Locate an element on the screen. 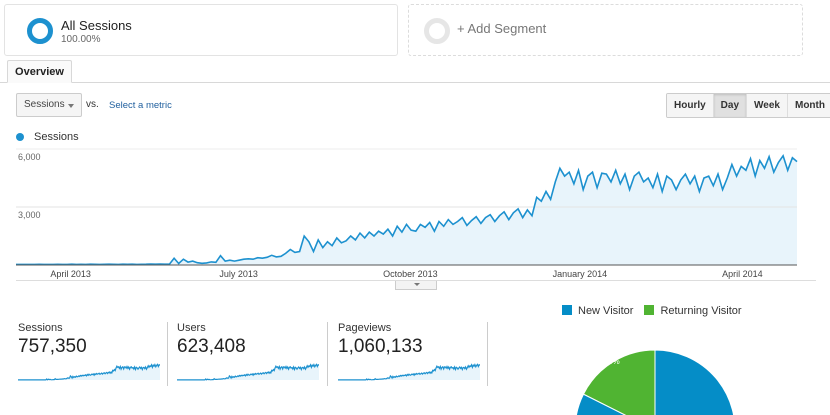  visitor-type-pie-chart: 17.6% is located at coordinates (660, 372).